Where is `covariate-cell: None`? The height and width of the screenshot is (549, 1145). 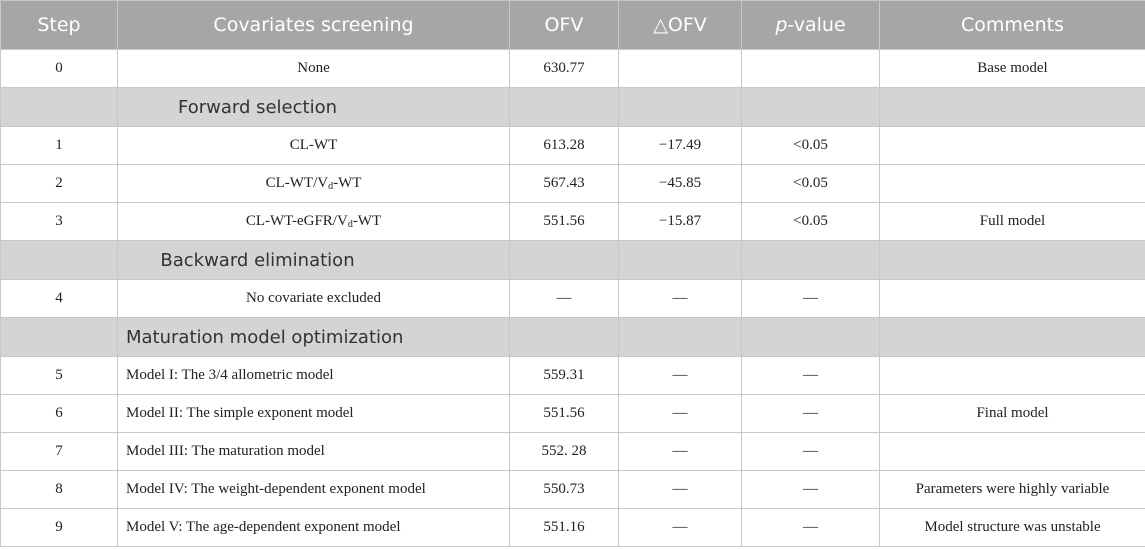 covariate-cell: None is located at coordinates (313, 68).